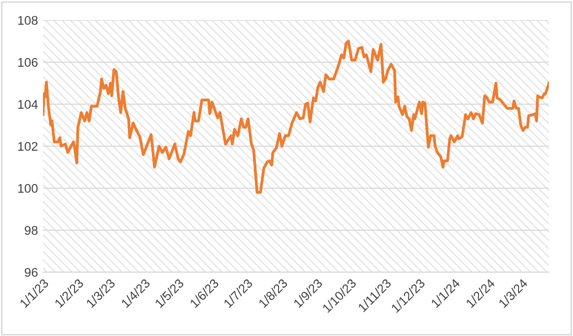 Image resolution: width=573 pixels, height=336 pixels. What do you see at coordinates (31, 272) in the screenshot?
I see `y-tick-label: 96` at bounding box center [31, 272].